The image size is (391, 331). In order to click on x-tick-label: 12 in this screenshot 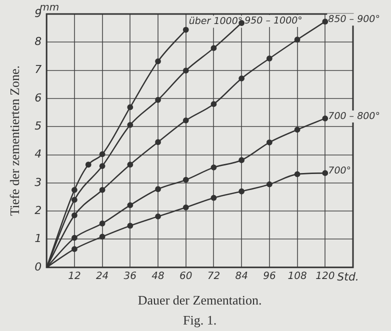, I will do `click(74, 276)`.